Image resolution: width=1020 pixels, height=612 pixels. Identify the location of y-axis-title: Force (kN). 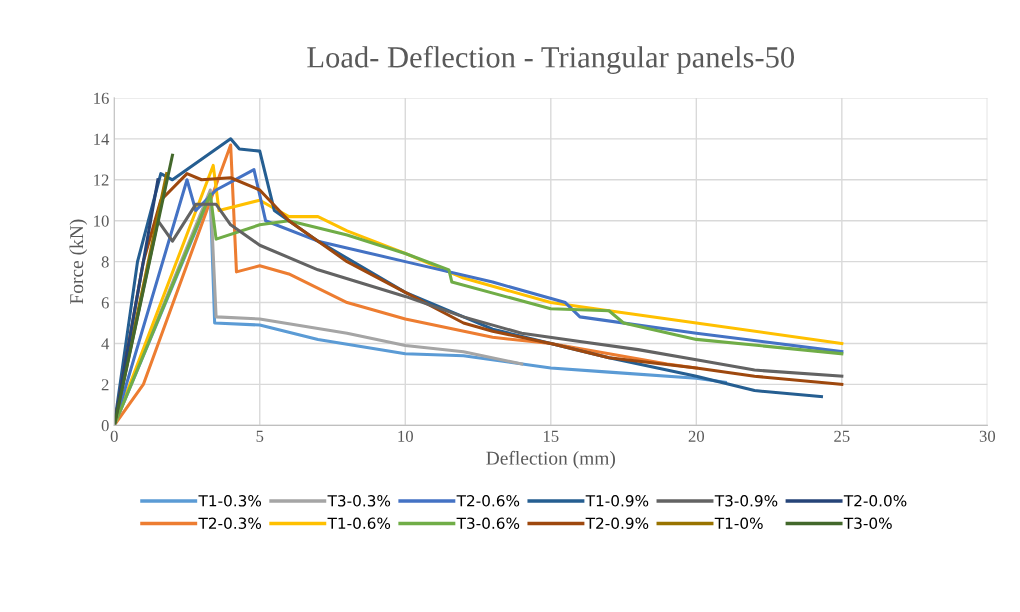
(78, 261).